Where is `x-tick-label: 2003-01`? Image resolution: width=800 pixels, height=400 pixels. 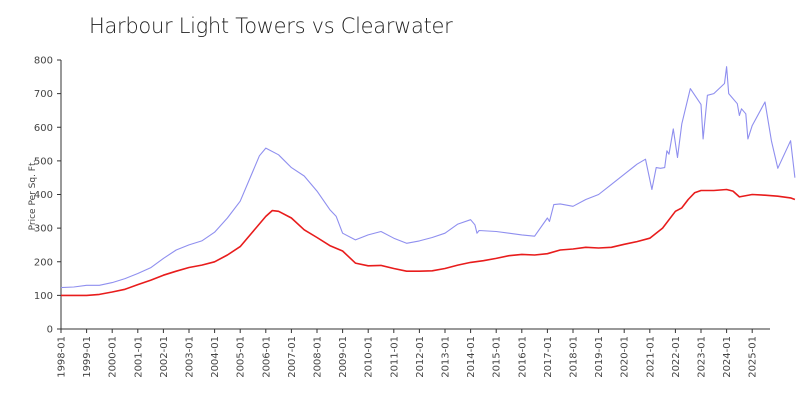 x-tick-label: 2003-01 is located at coordinates (190, 357).